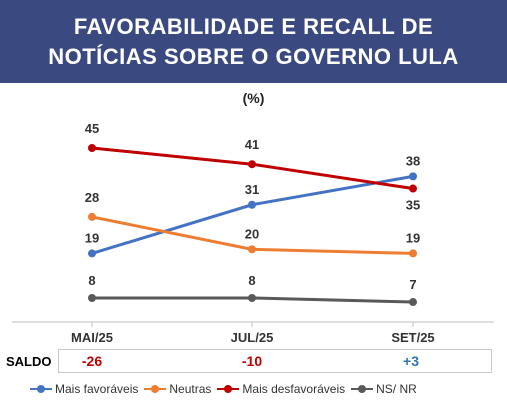 The image size is (507, 414). Describe the element at coordinates (253, 26) in the screenshot. I see `title-line-1: FAVORABILIDADE E RECALL DE` at that location.